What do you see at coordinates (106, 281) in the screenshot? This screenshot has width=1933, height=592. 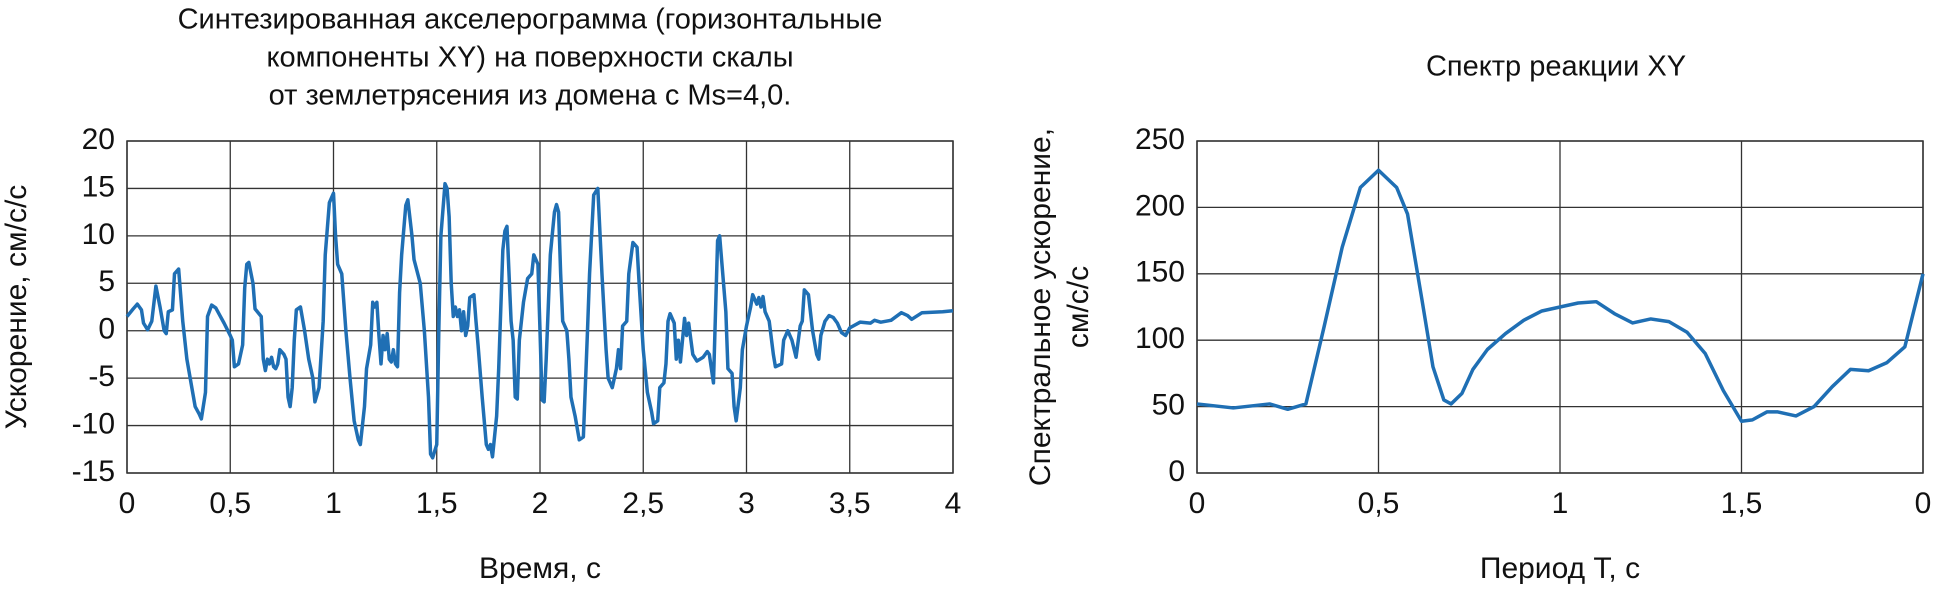 I see `y-tick-label: 5` at bounding box center [106, 281].